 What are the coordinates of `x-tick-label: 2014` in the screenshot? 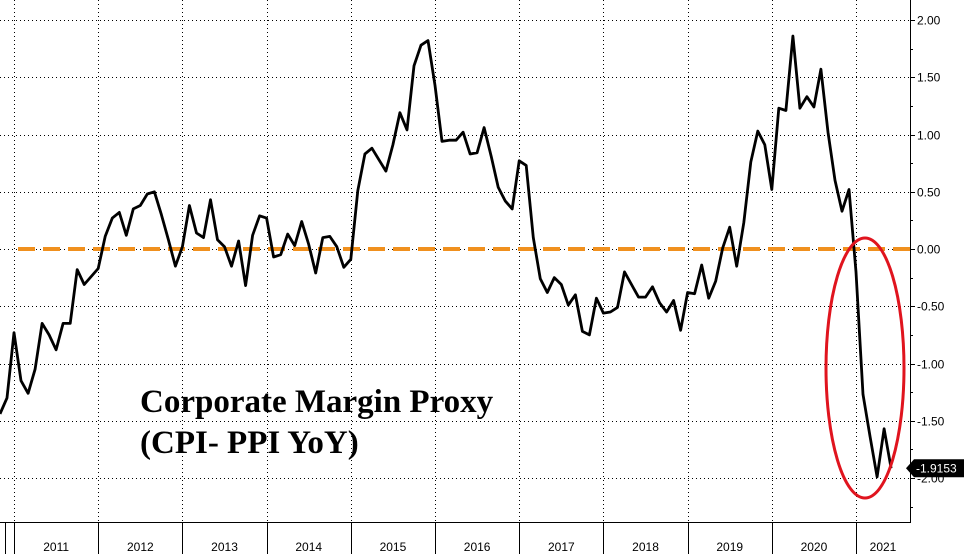 It's located at (308, 547).